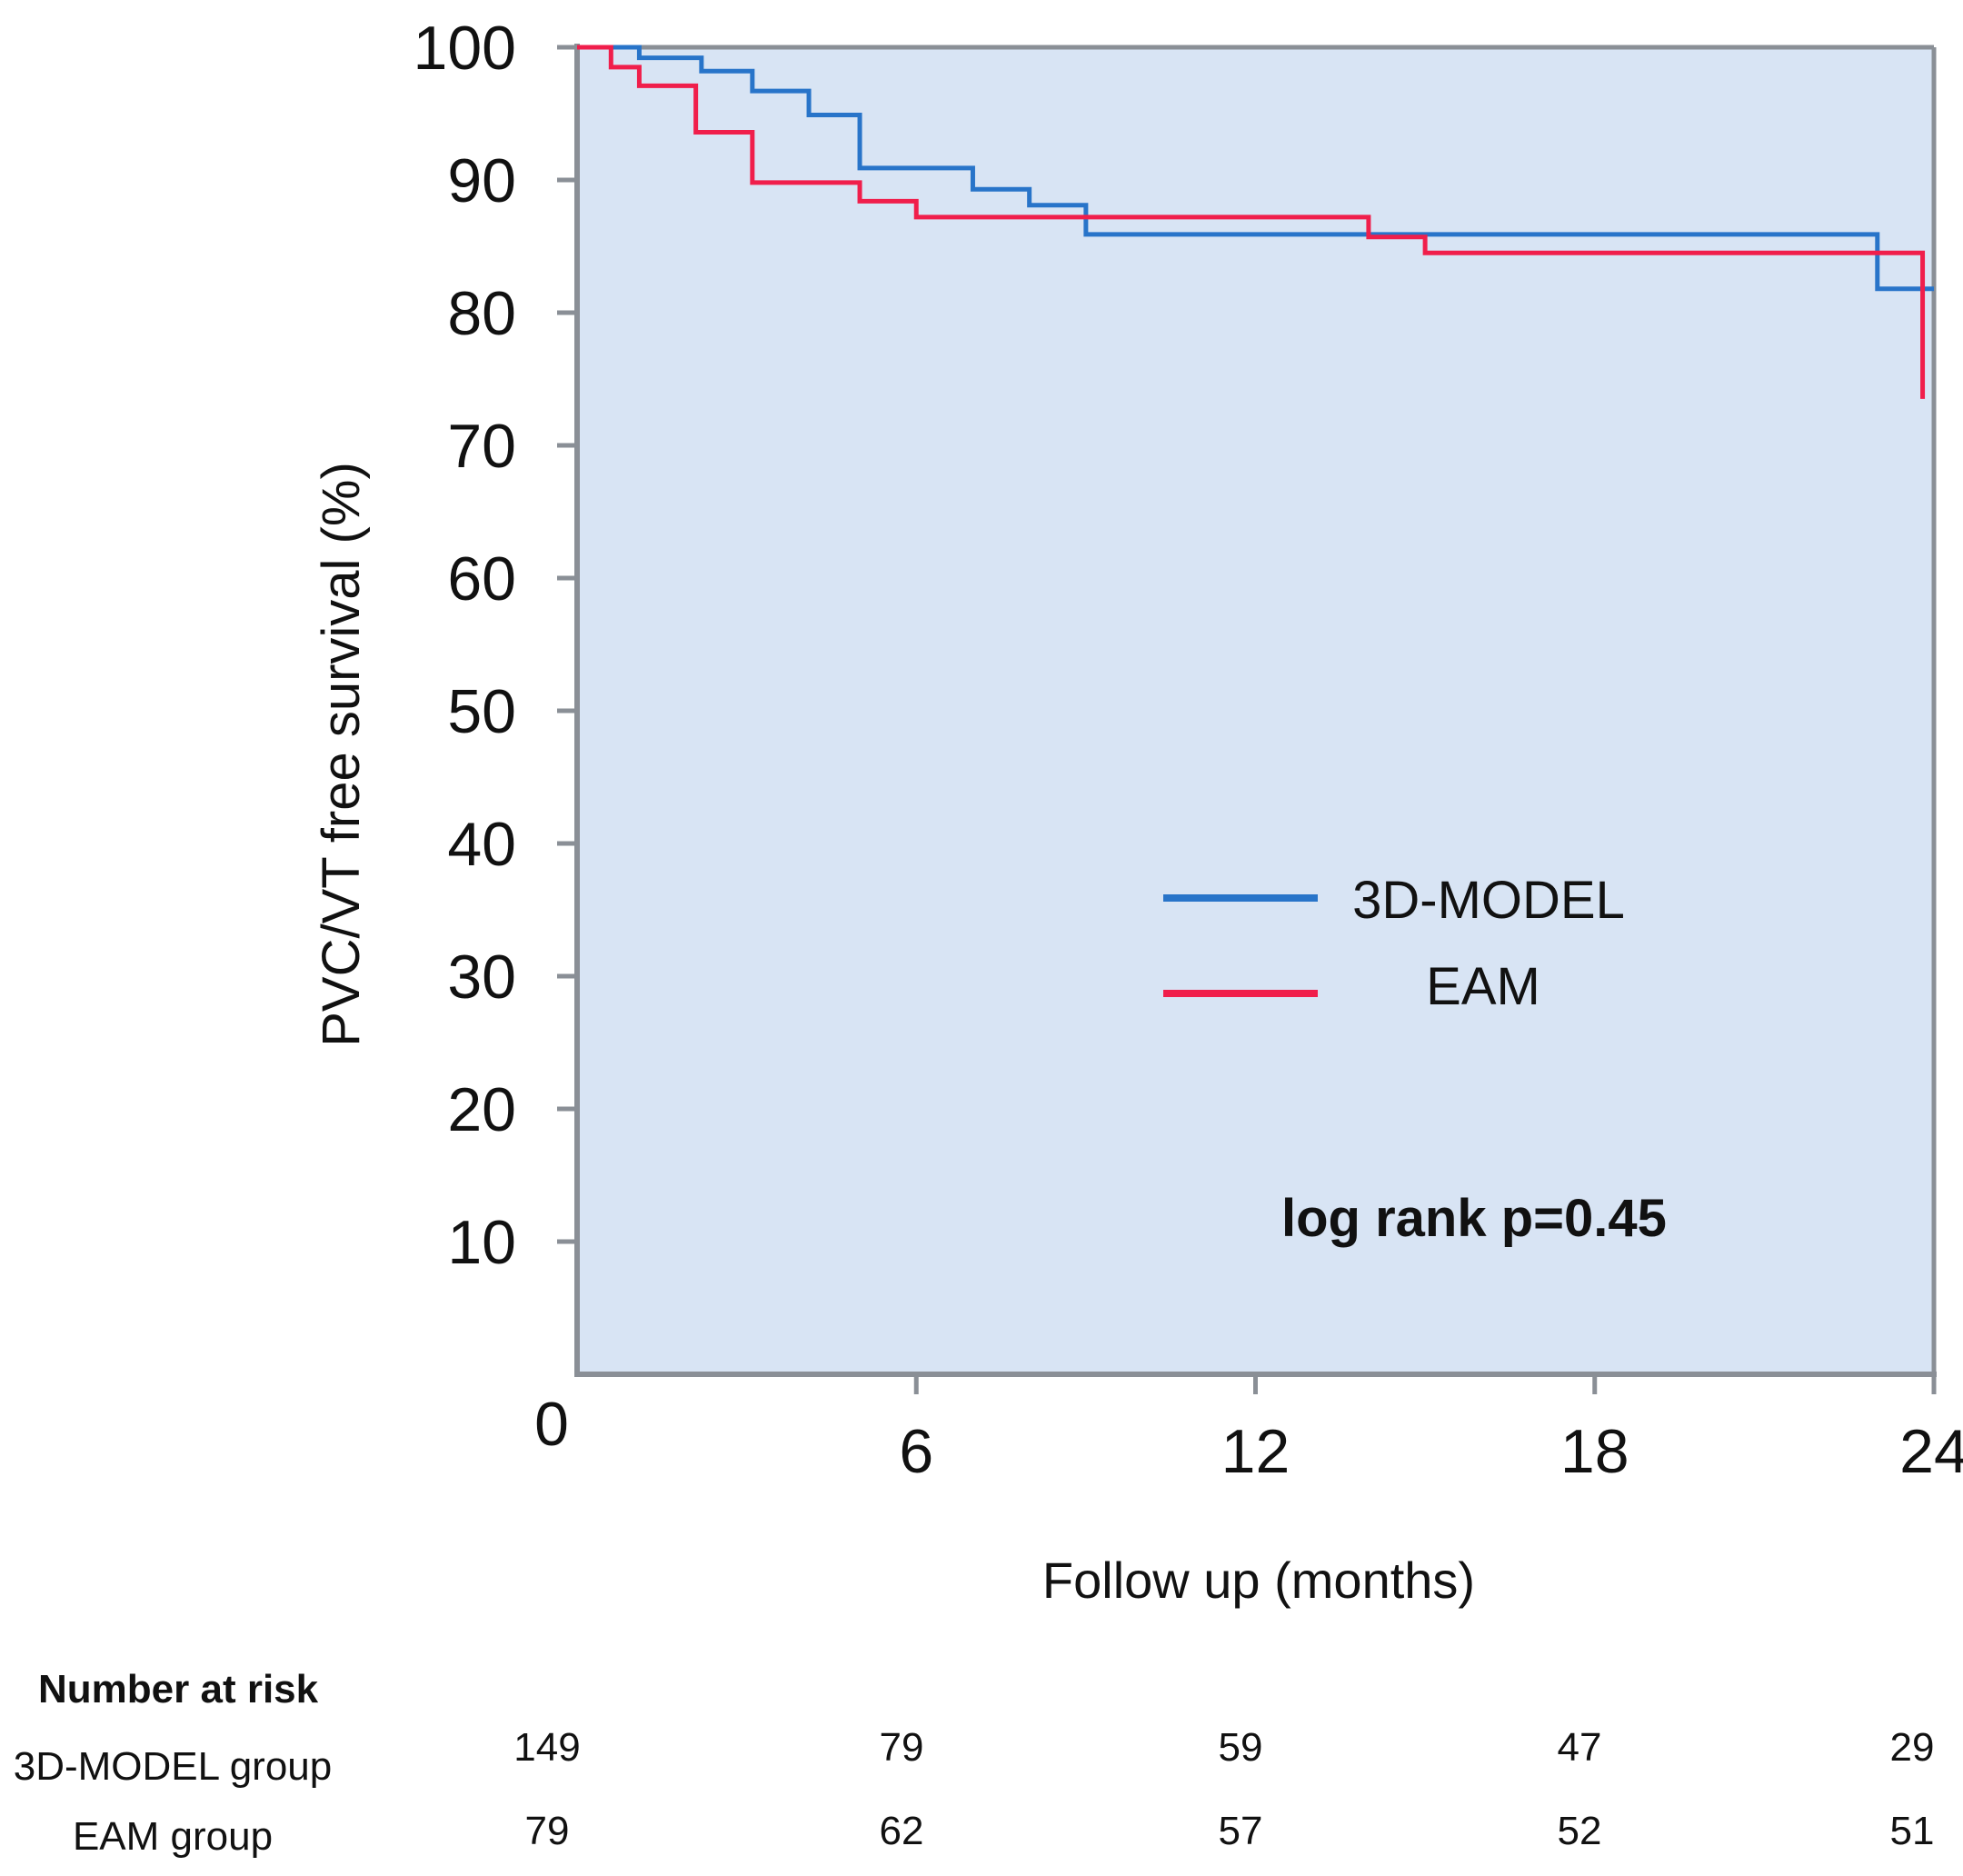 This screenshot has height=1876, width=1963. Describe the element at coordinates (1258, 1580) in the screenshot. I see `x-axis-label: Follow up (months)` at that location.